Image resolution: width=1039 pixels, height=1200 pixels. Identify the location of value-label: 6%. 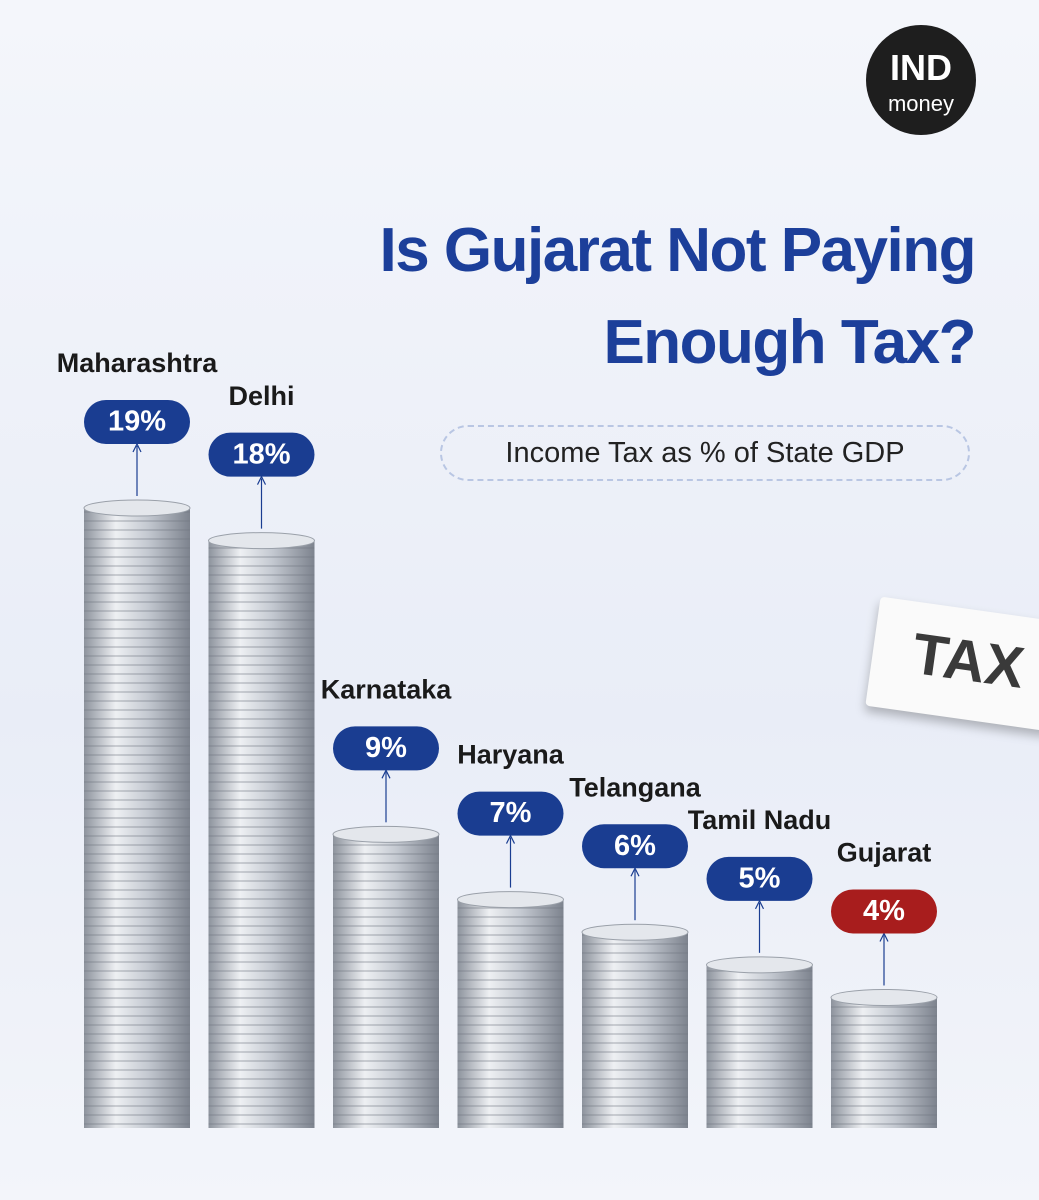
(635, 846).